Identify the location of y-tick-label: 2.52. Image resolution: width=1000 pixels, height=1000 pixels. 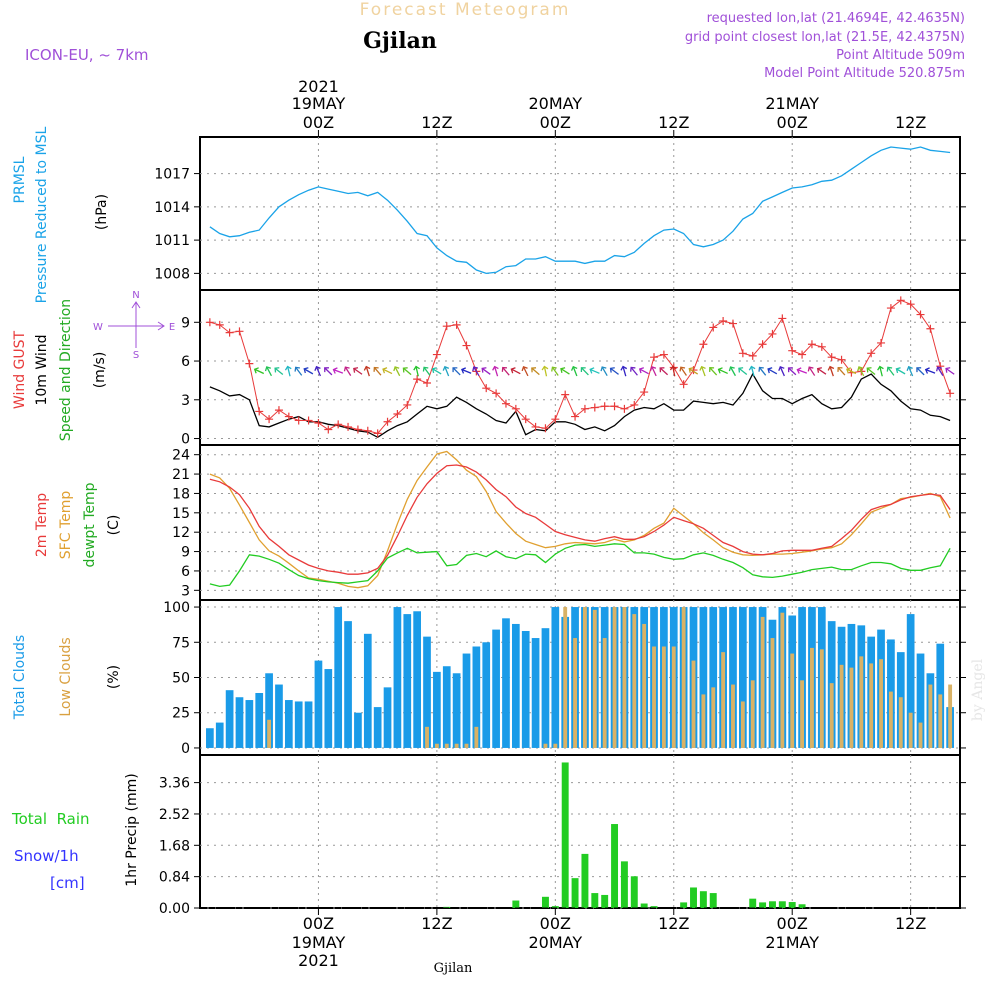
(174, 815).